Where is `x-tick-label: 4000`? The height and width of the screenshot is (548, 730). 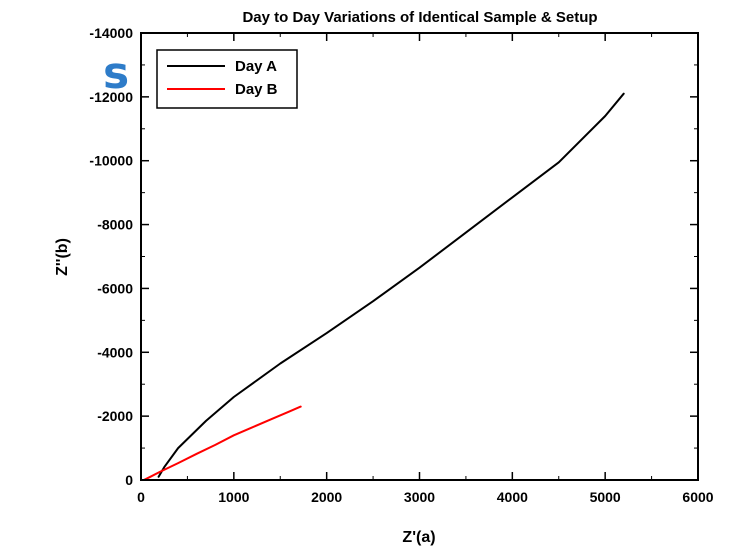
x-tick-label: 4000 is located at coordinates (512, 497).